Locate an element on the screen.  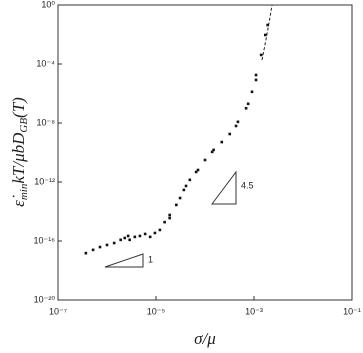
y-tick-label: 10⁻⁴ is located at coordinates (45, 63).